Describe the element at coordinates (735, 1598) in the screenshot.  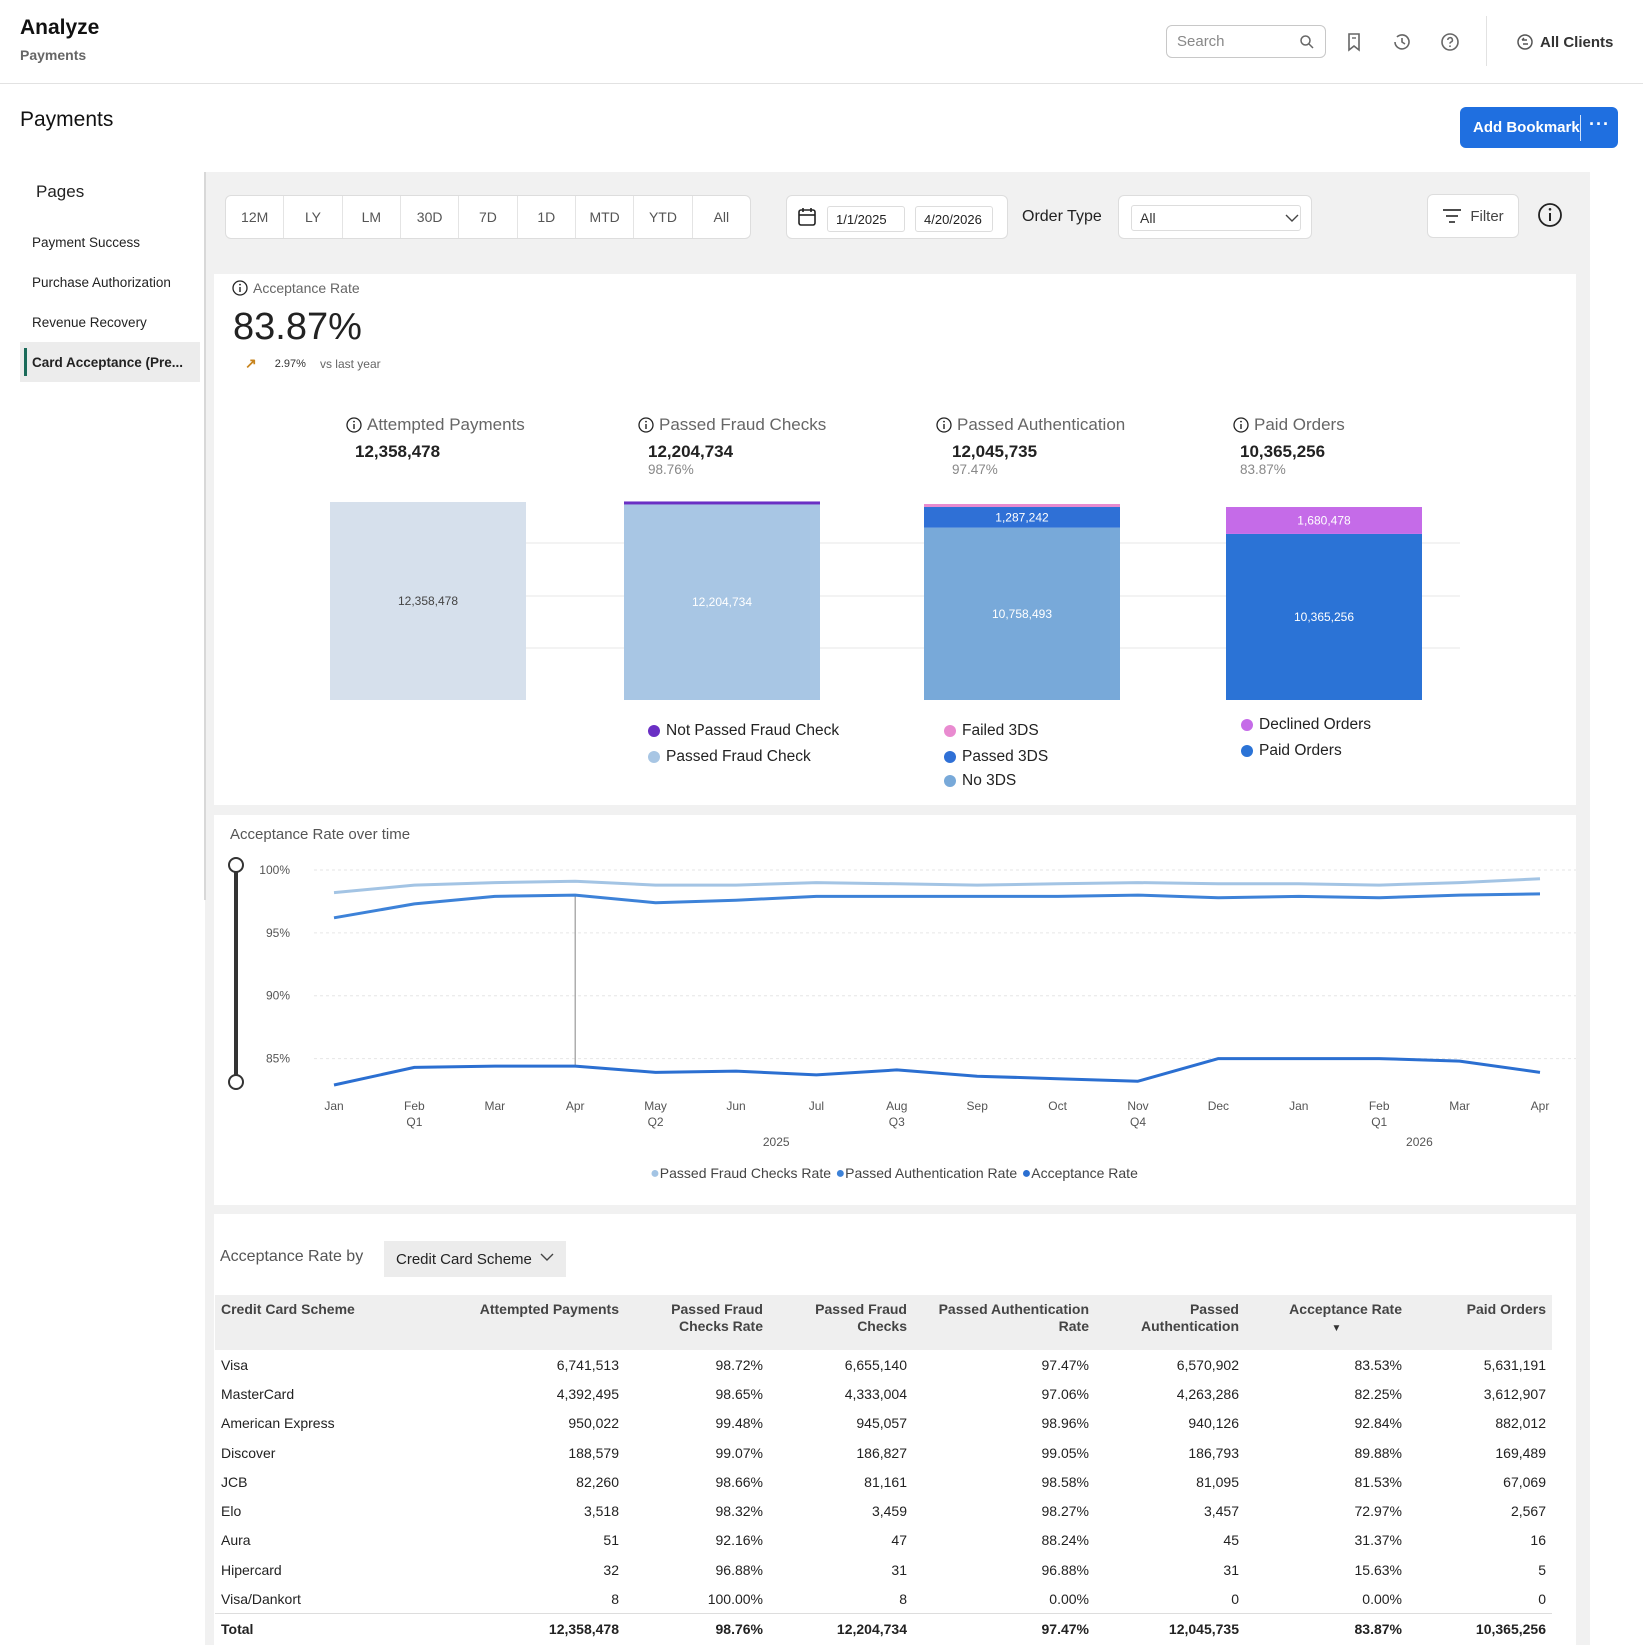
I see `table-cell: 100.00%` at that location.